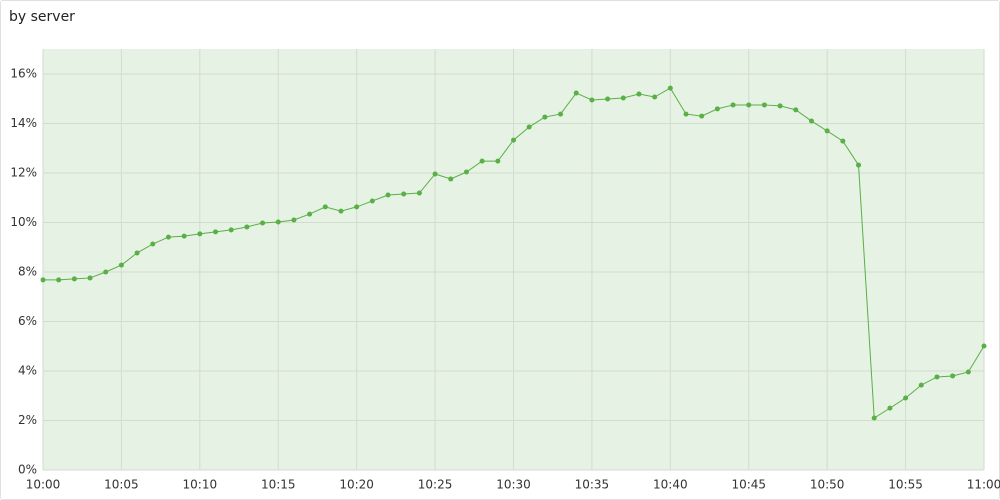 The width and height of the screenshot is (1000, 500). What do you see at coordinates (435, 485) in the screenshot?
I see `x-tick-label: 10:25` at bounding box center [435, 485].